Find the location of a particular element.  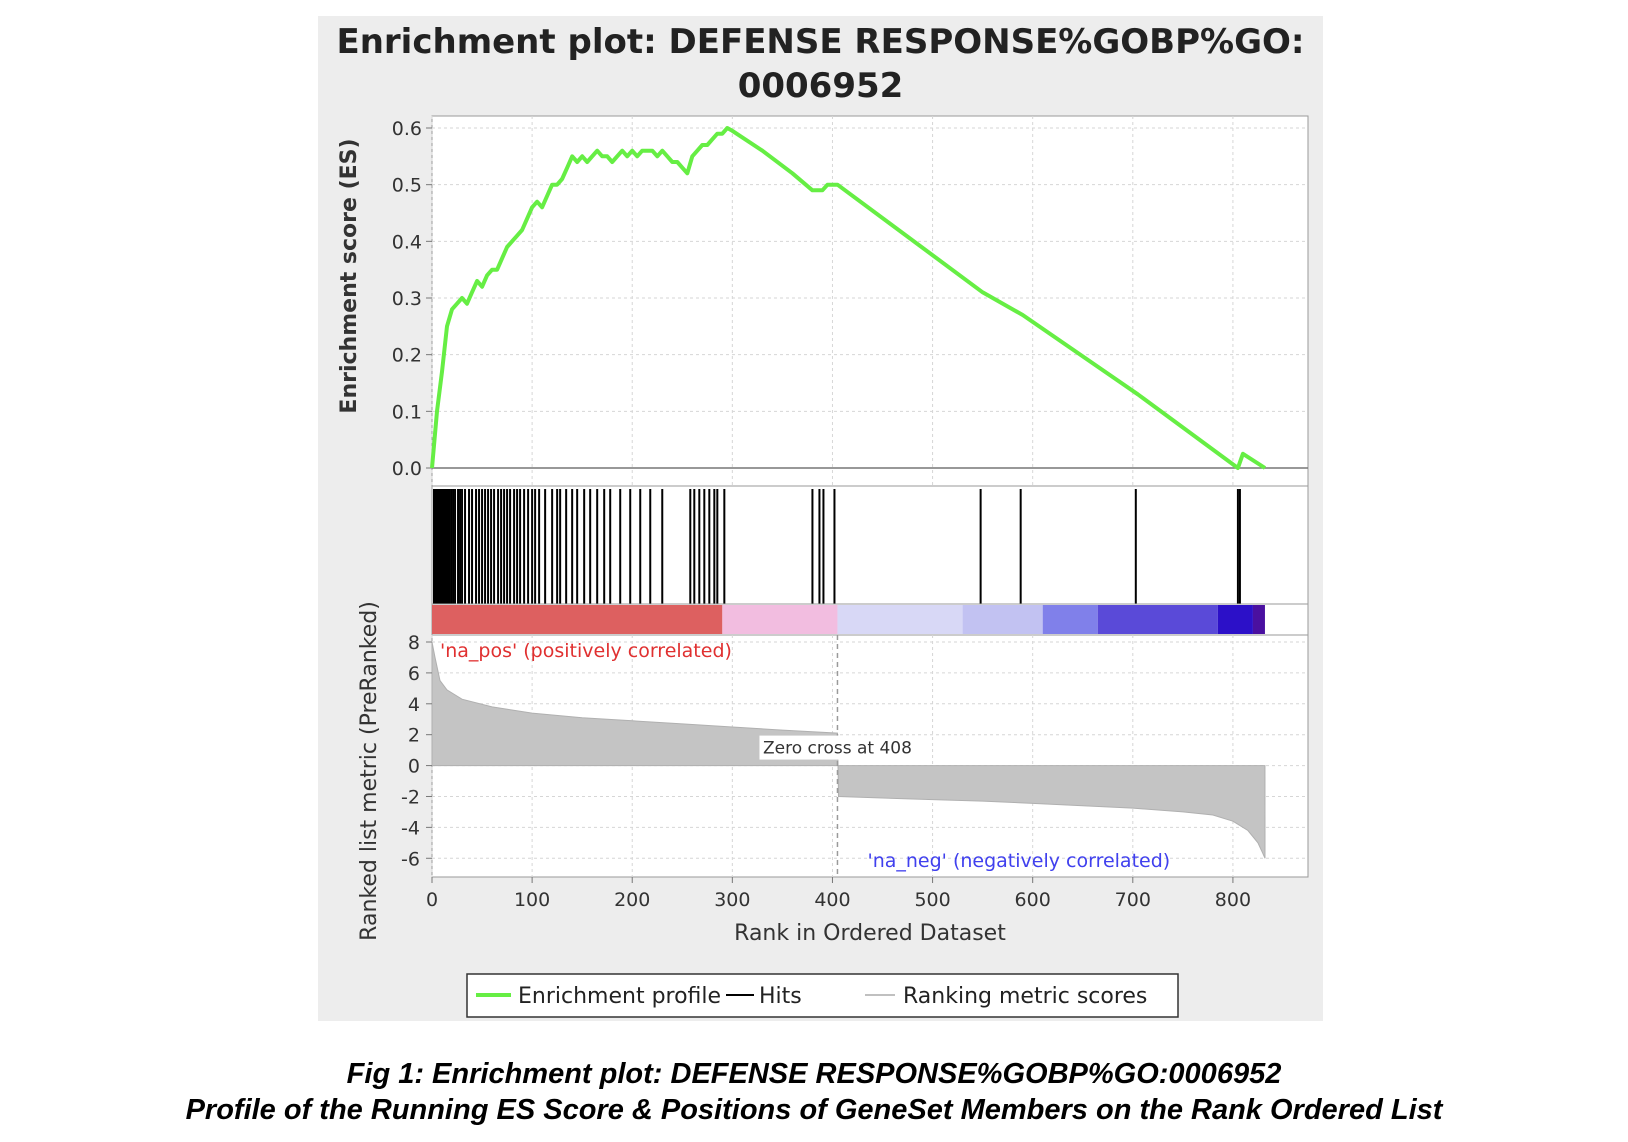

zero-cross-label-background is located at coordinates (837, 747).